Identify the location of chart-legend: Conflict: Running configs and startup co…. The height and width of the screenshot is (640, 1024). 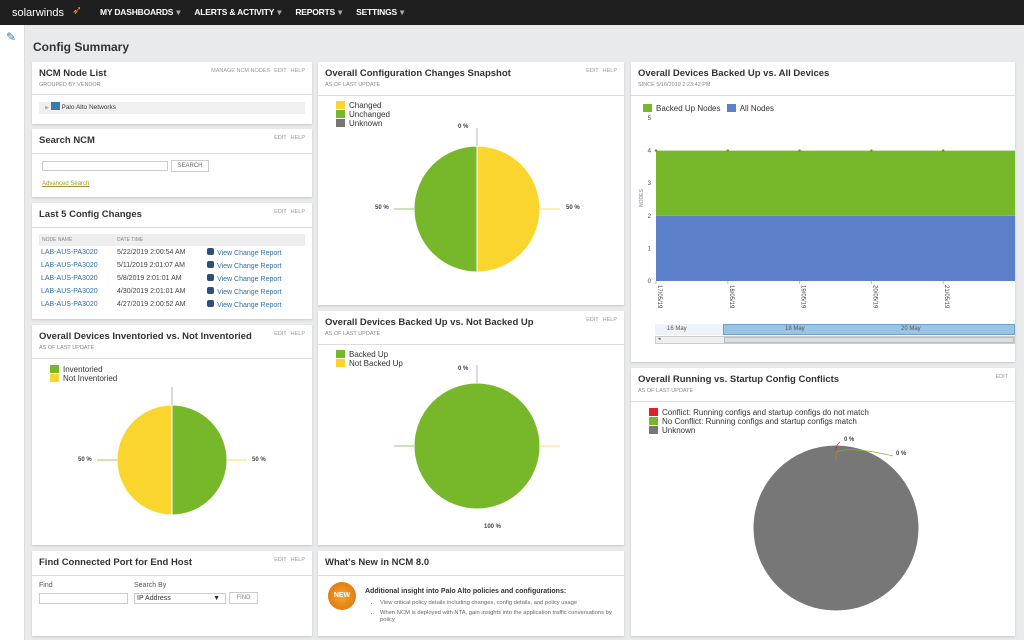
(759, 421).